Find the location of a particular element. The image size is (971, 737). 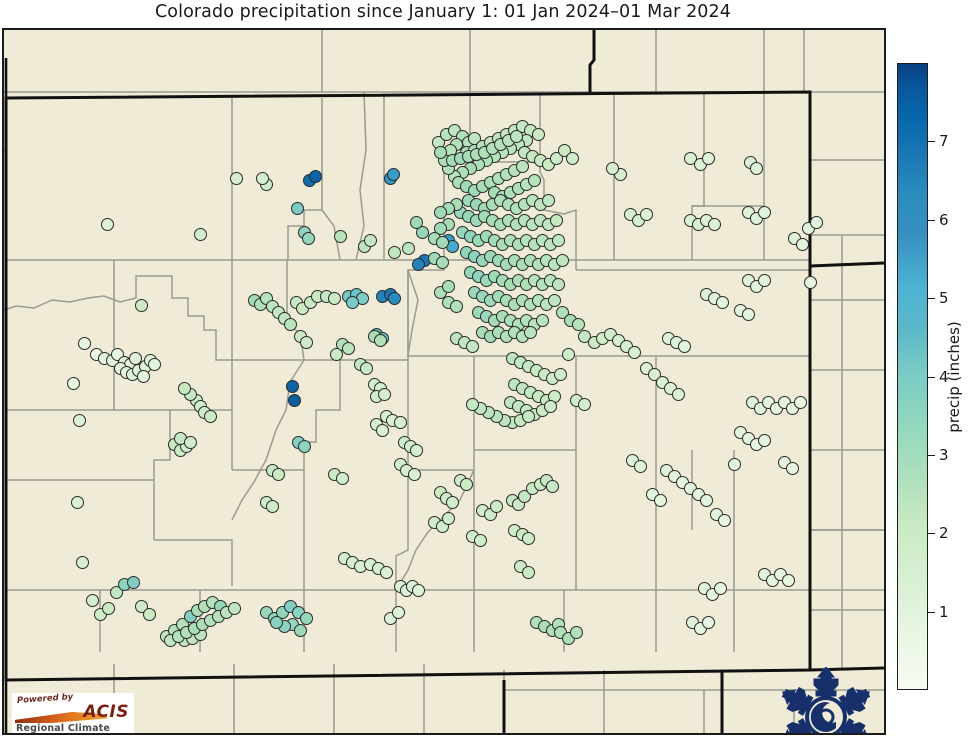

acis-brand-text: ACIS is located at coordinates (106, 712).